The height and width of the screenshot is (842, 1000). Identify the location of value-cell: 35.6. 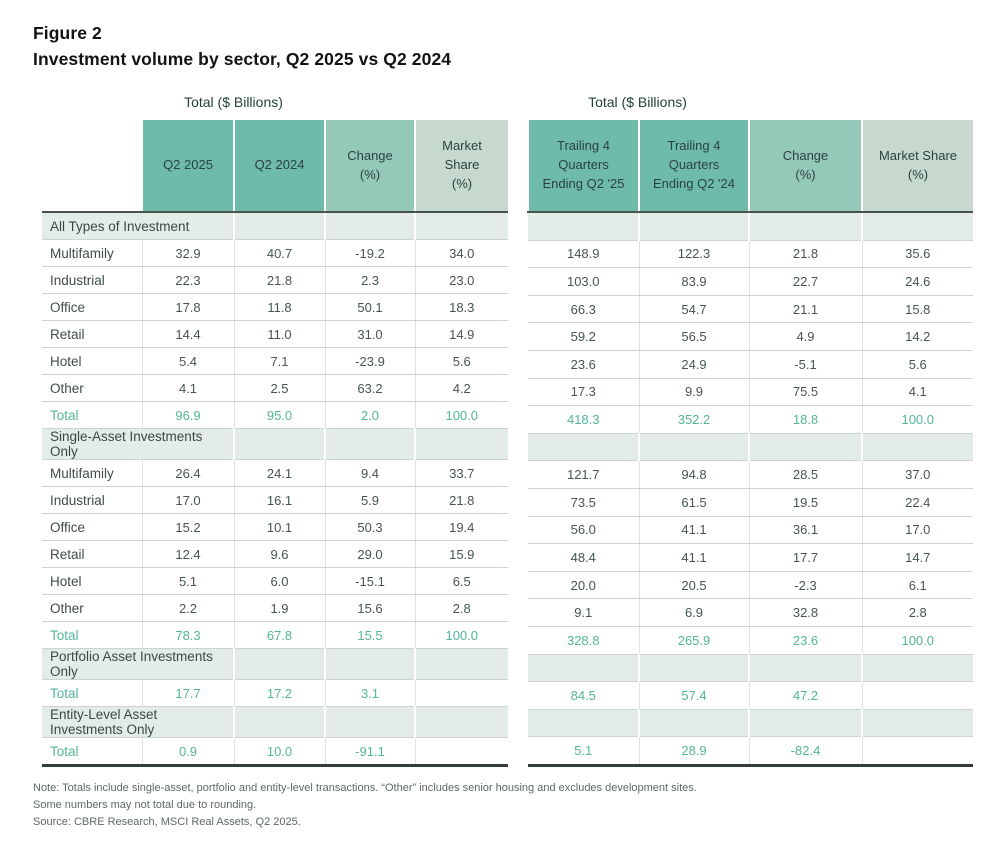
(917, 254).